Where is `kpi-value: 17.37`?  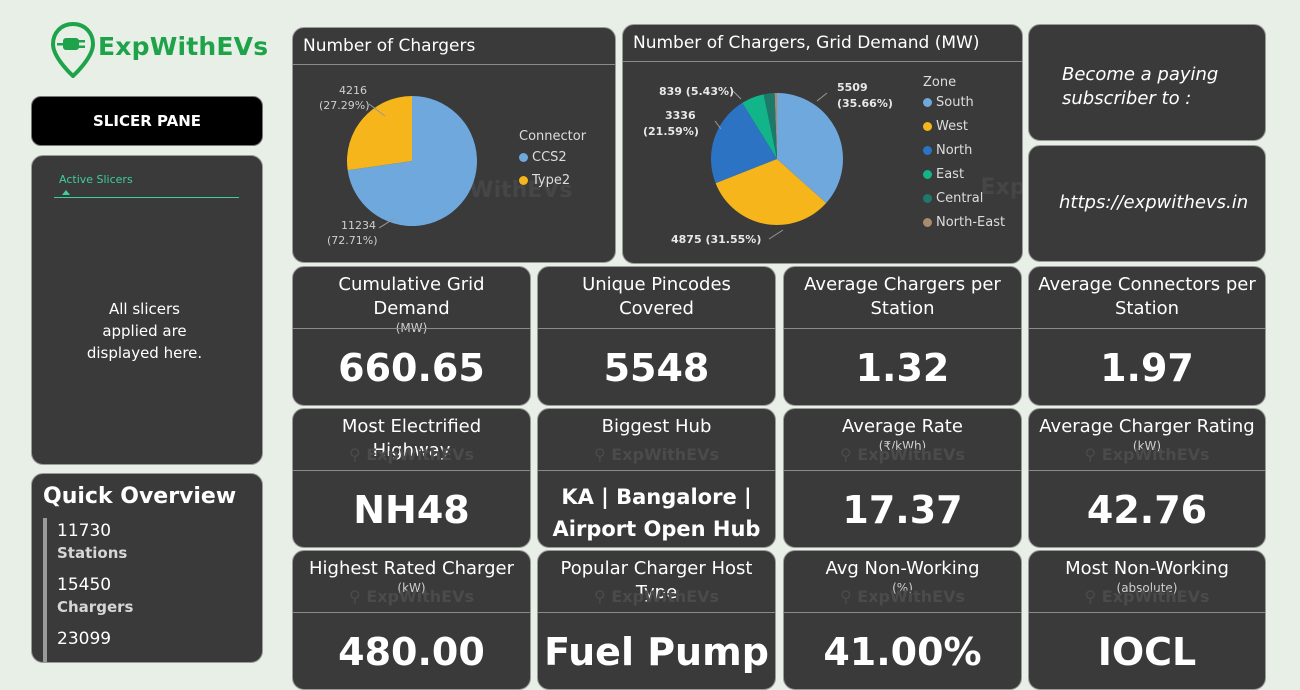
kpi-value: 17.37 is located at coordinates (902, 510).